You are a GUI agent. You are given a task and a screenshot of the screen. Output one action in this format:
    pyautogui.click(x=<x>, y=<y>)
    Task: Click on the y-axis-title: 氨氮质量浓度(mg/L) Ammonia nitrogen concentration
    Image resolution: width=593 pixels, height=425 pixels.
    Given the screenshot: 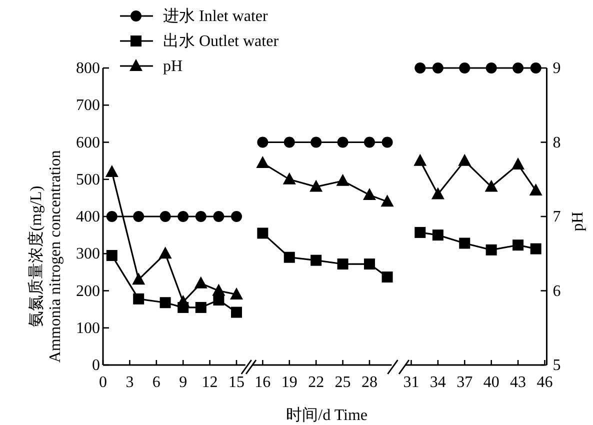 What is the action you would take?
    pyautogui.click(x=45, y=256)
    